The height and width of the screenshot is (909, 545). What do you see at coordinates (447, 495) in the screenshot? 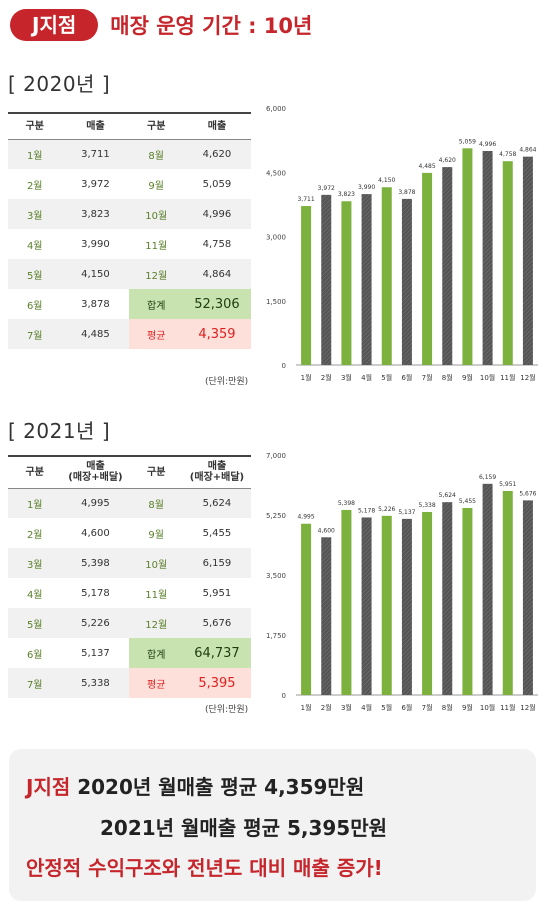
I see `bar-value-label: 5,624` at bounding box center [447, 495].